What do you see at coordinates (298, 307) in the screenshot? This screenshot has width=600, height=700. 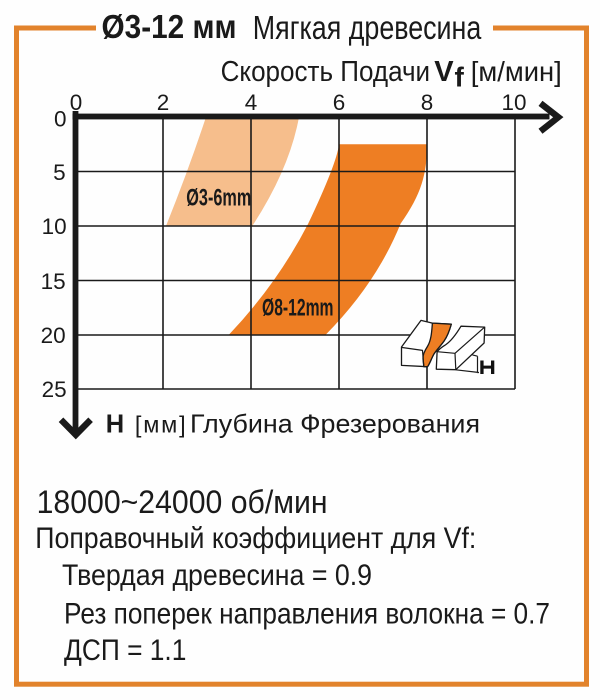 I see `svg-text: Ø8-12mm` at bounding box center [298, 307].